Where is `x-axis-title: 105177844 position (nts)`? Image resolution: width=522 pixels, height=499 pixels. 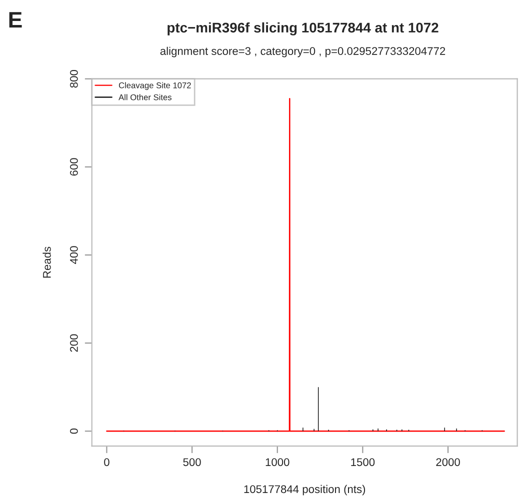 x-axis-title: 105177844 position (nts) is located at coordinates (305, 490).